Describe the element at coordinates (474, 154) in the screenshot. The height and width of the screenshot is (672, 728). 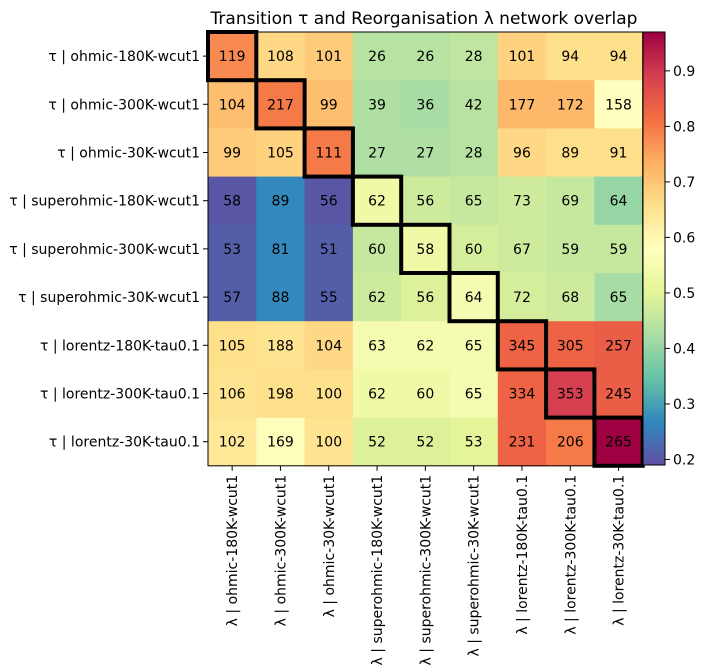
I see `cell-value-label: 28` at that location.